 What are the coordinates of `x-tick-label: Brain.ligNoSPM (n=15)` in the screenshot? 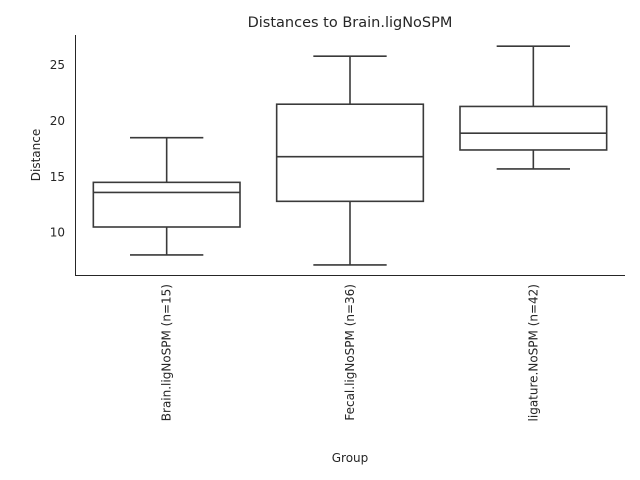 It's located at (167, 352).